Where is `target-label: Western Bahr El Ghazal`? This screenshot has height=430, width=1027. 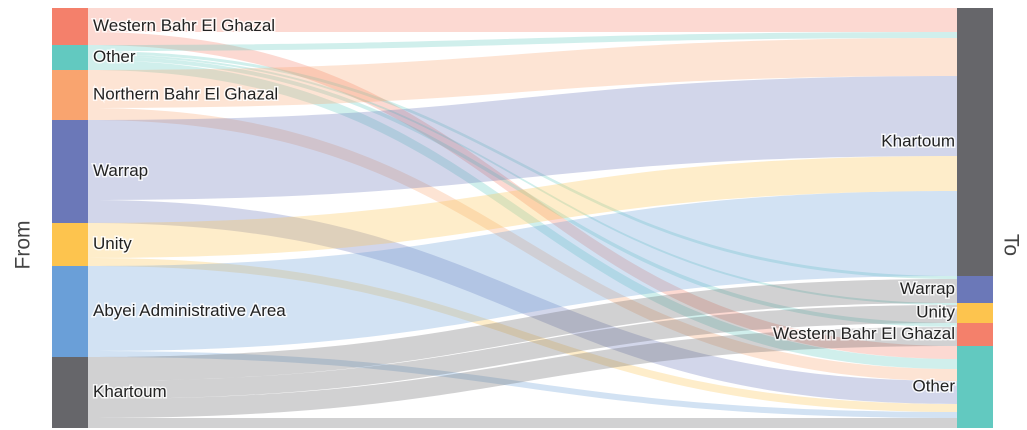 target-label: Western Bahr El Ghazal is located at coordinates (864, 333).